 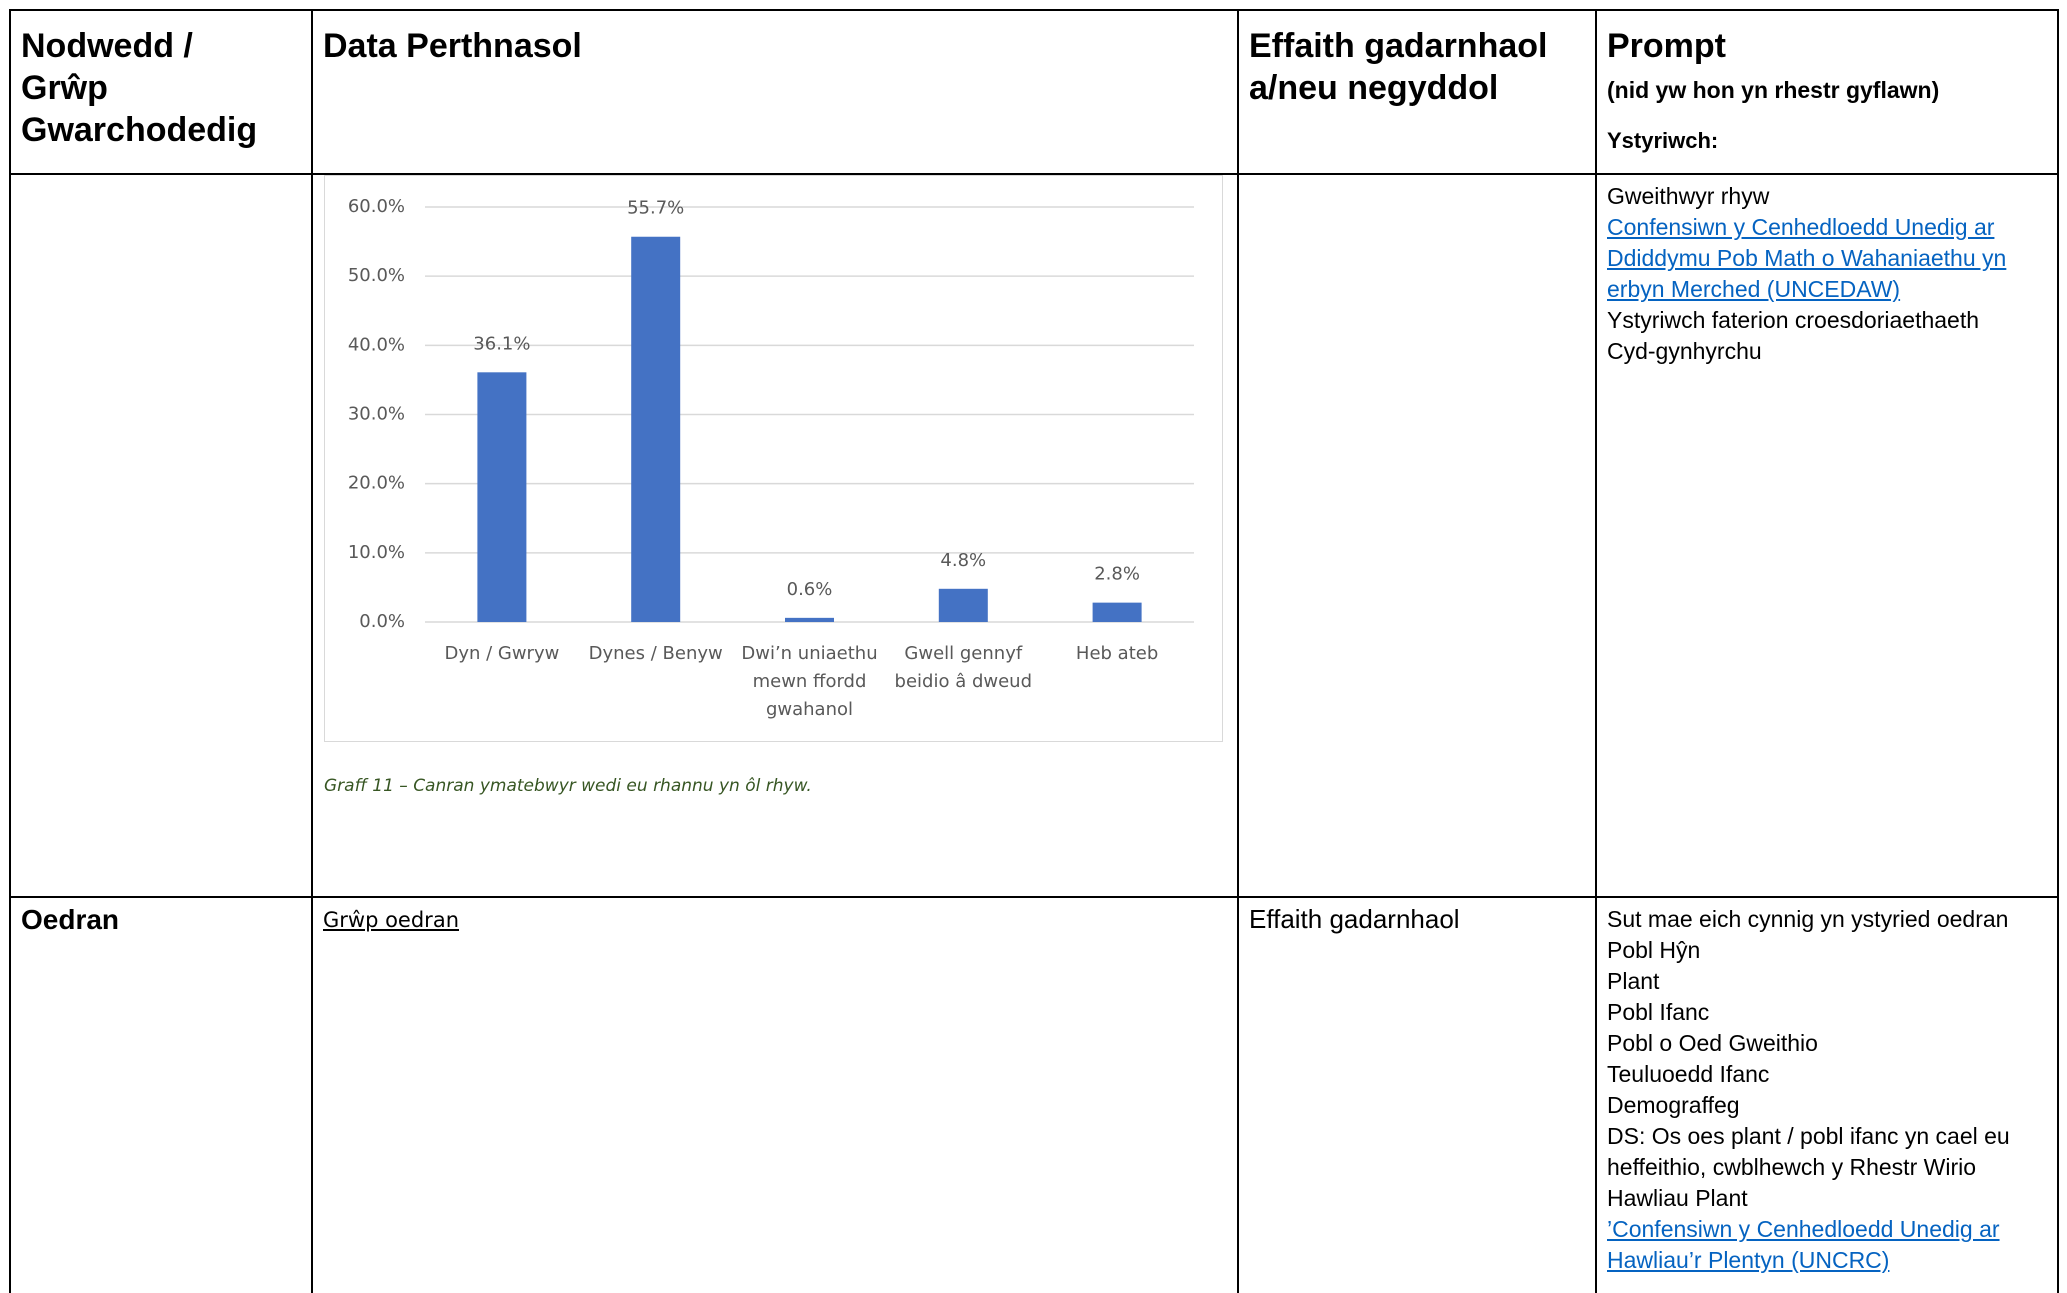 What do you see at coordinates (1773, 90) in the screenshot?
I see `header-note: (nid yw hon yn rhestr gyflawn)` at bounding box center [1773, 90].